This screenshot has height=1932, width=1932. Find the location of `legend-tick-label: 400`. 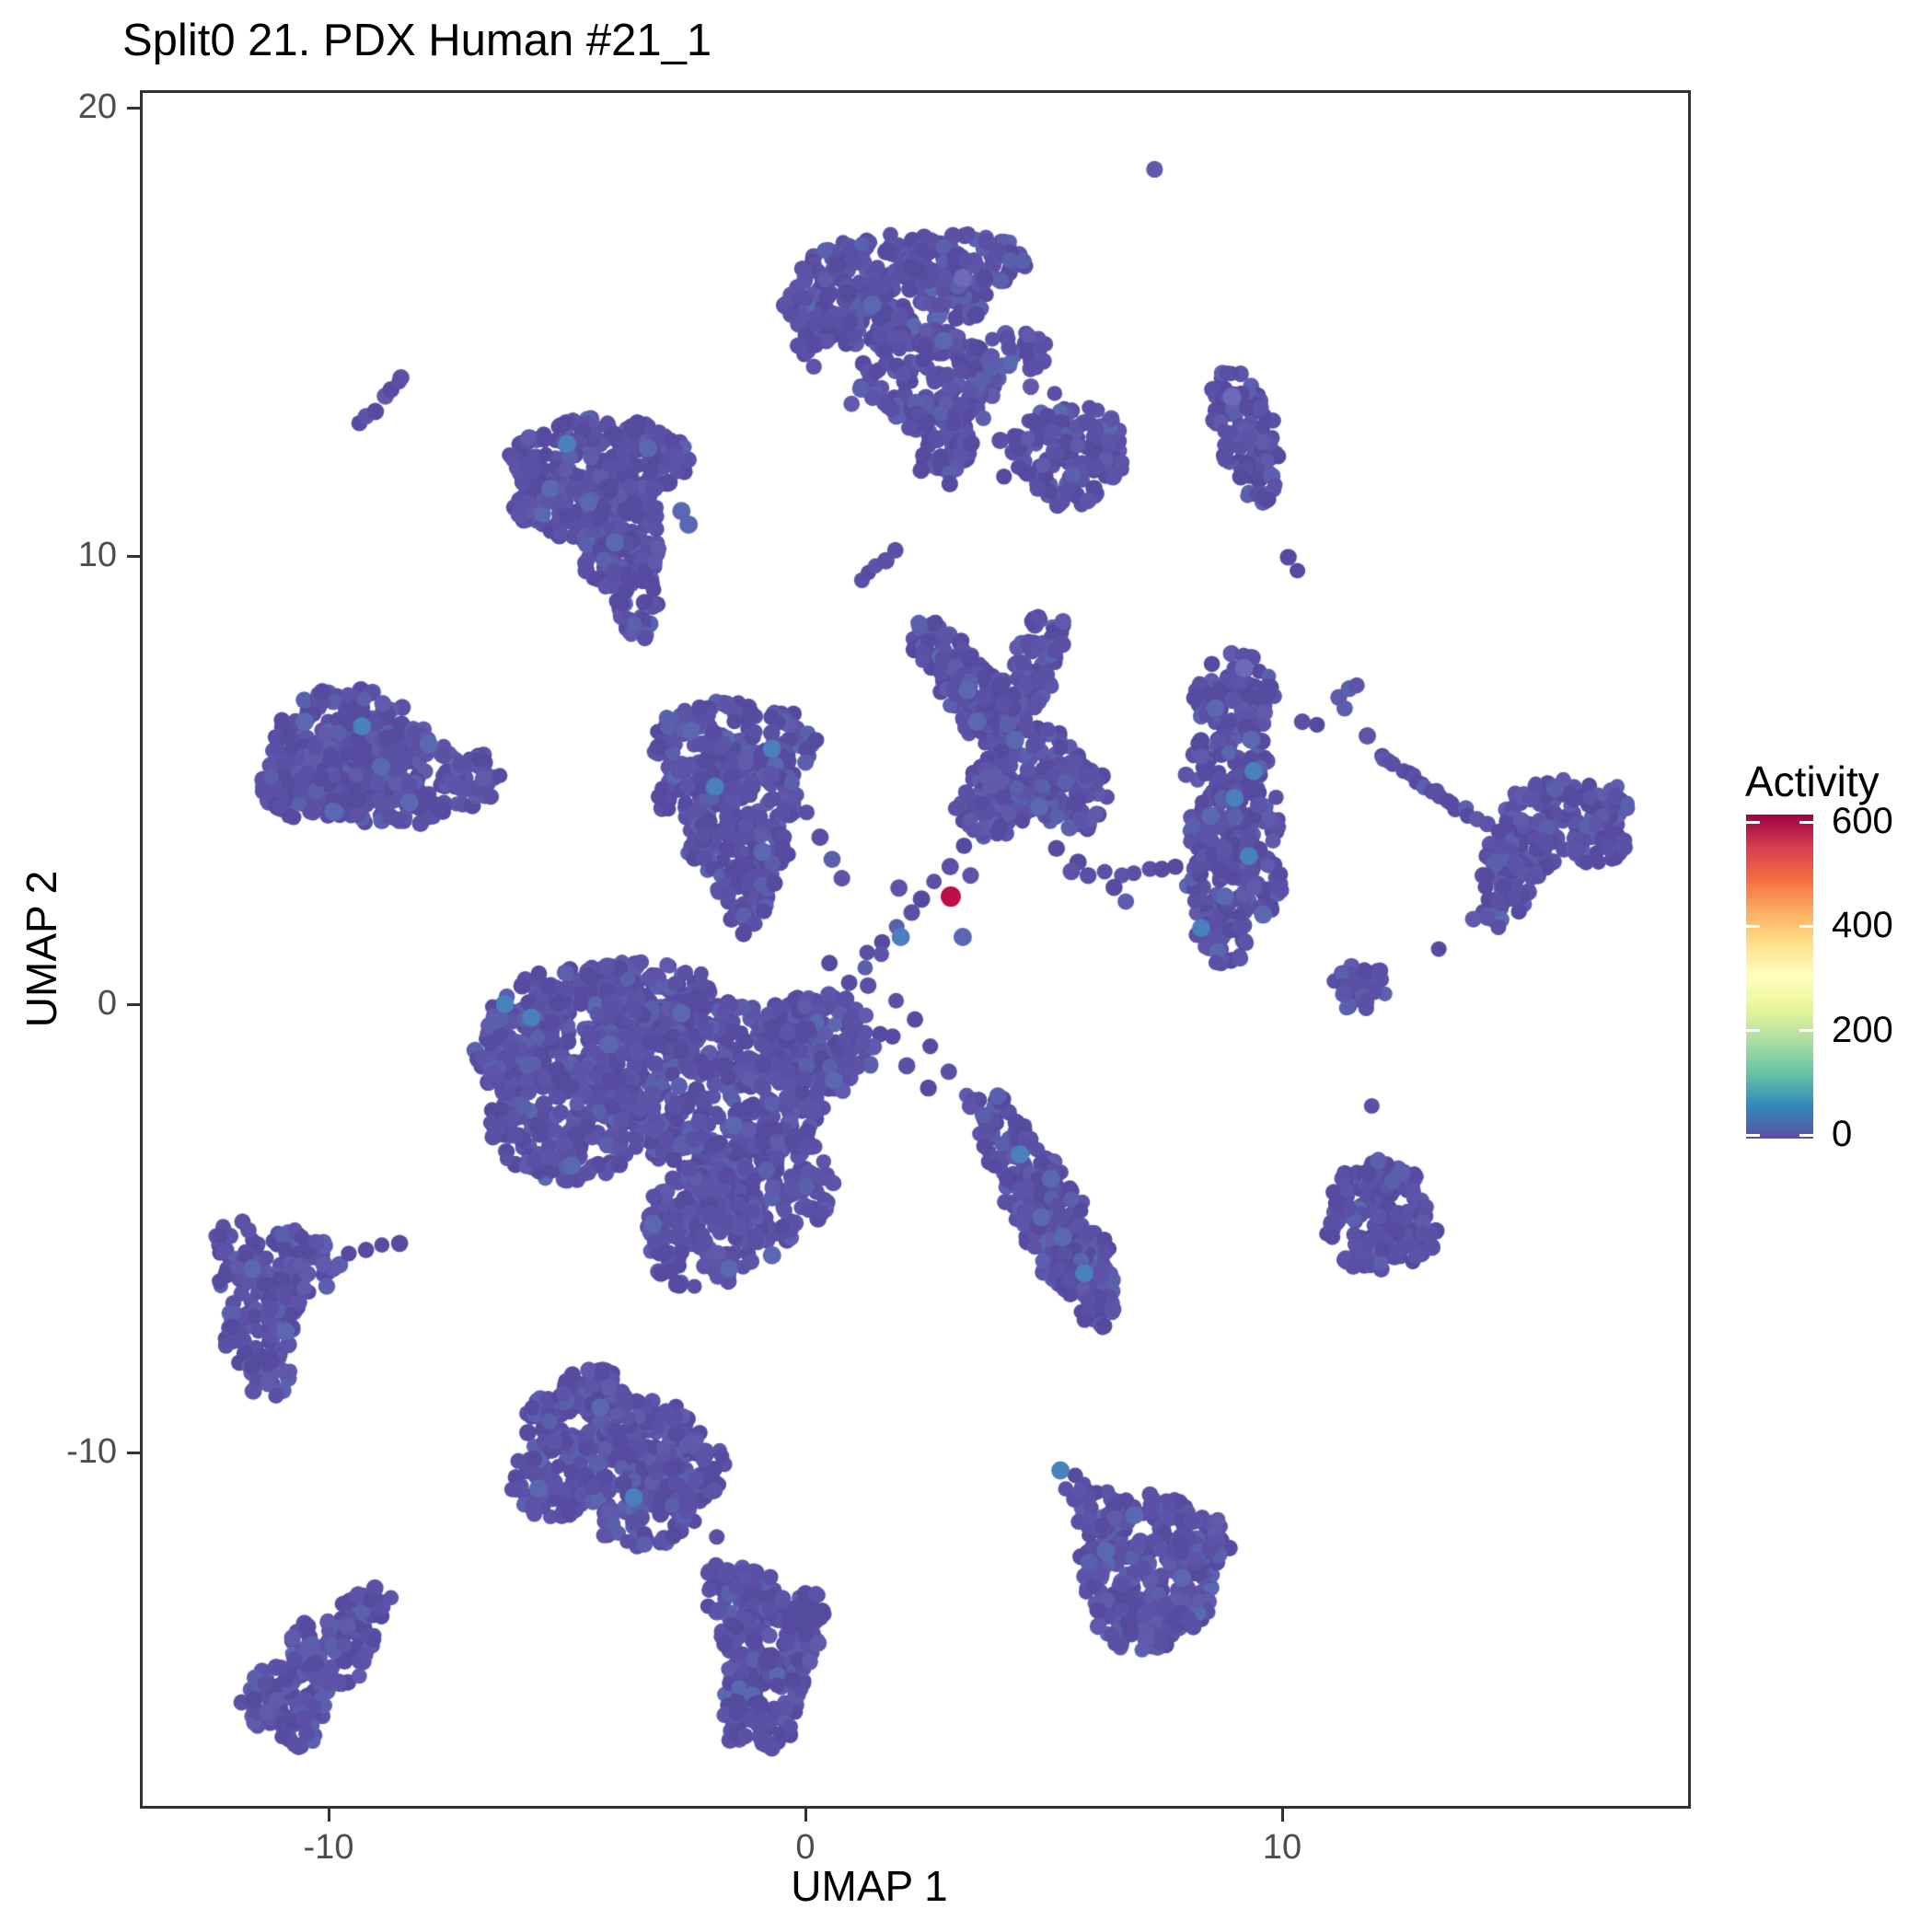

legend-tick-label: 400 is located at coordinates (1863, 926).